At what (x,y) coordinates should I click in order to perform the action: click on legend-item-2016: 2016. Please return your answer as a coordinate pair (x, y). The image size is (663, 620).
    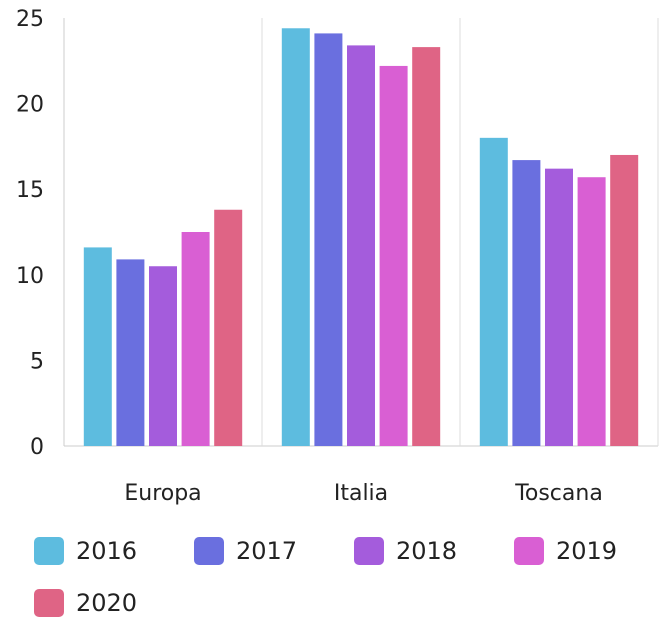
    Looking at the image, I should click on (85, 551).